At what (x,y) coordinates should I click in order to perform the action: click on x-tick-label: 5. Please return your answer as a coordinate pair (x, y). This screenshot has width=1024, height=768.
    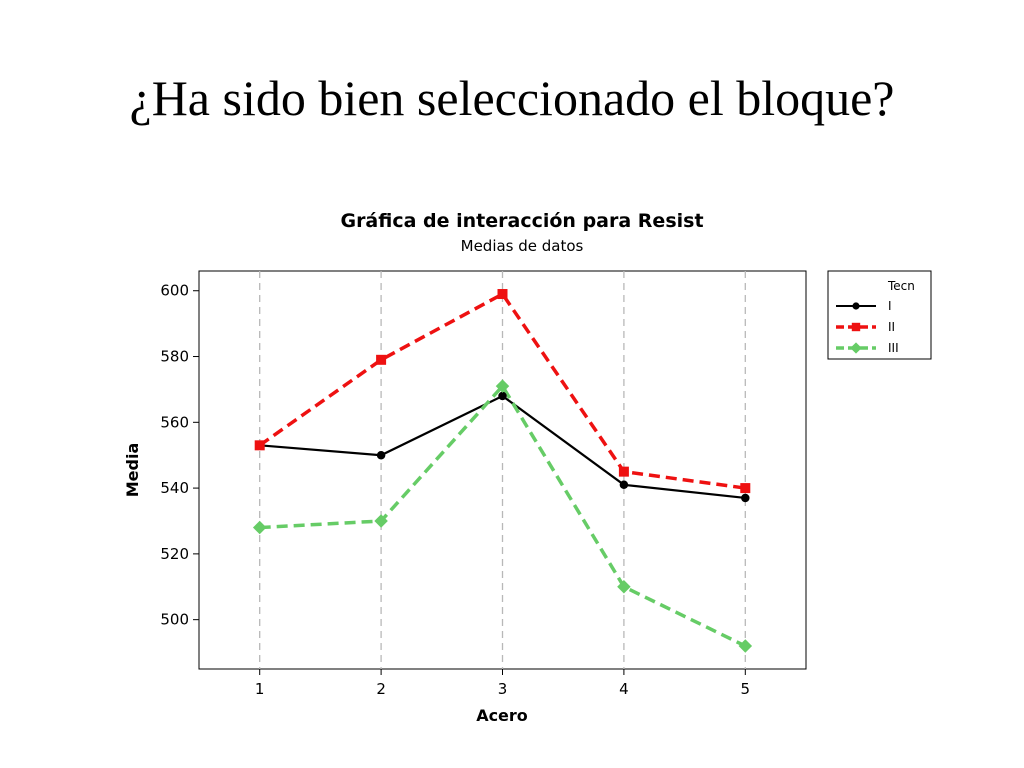
    Looking at the image, I should click on (746, 689).